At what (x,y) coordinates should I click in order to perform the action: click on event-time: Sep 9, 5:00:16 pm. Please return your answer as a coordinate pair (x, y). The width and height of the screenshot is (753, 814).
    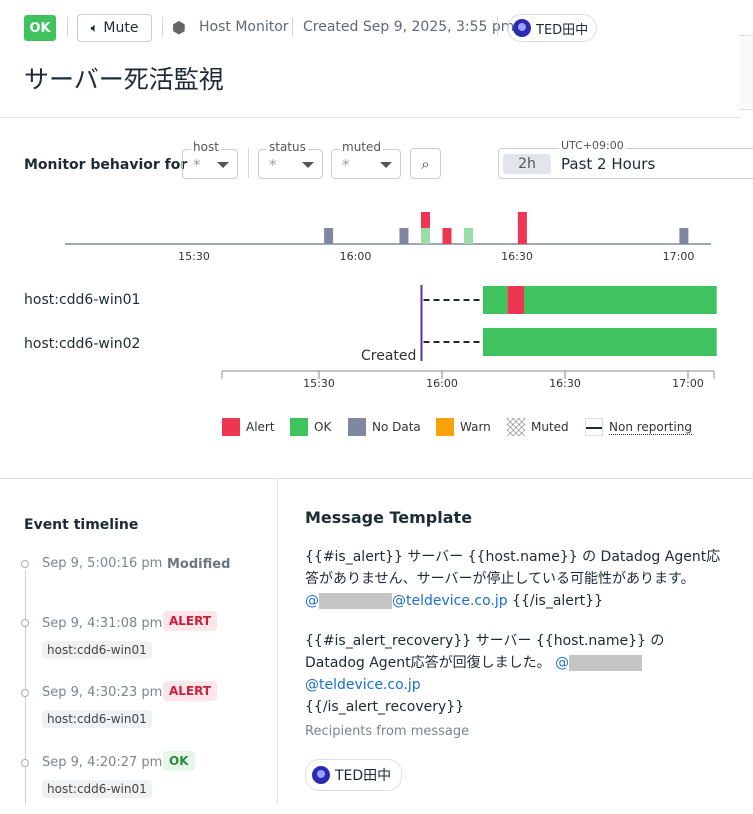
    Looking at the image, I should click on (102, 563).